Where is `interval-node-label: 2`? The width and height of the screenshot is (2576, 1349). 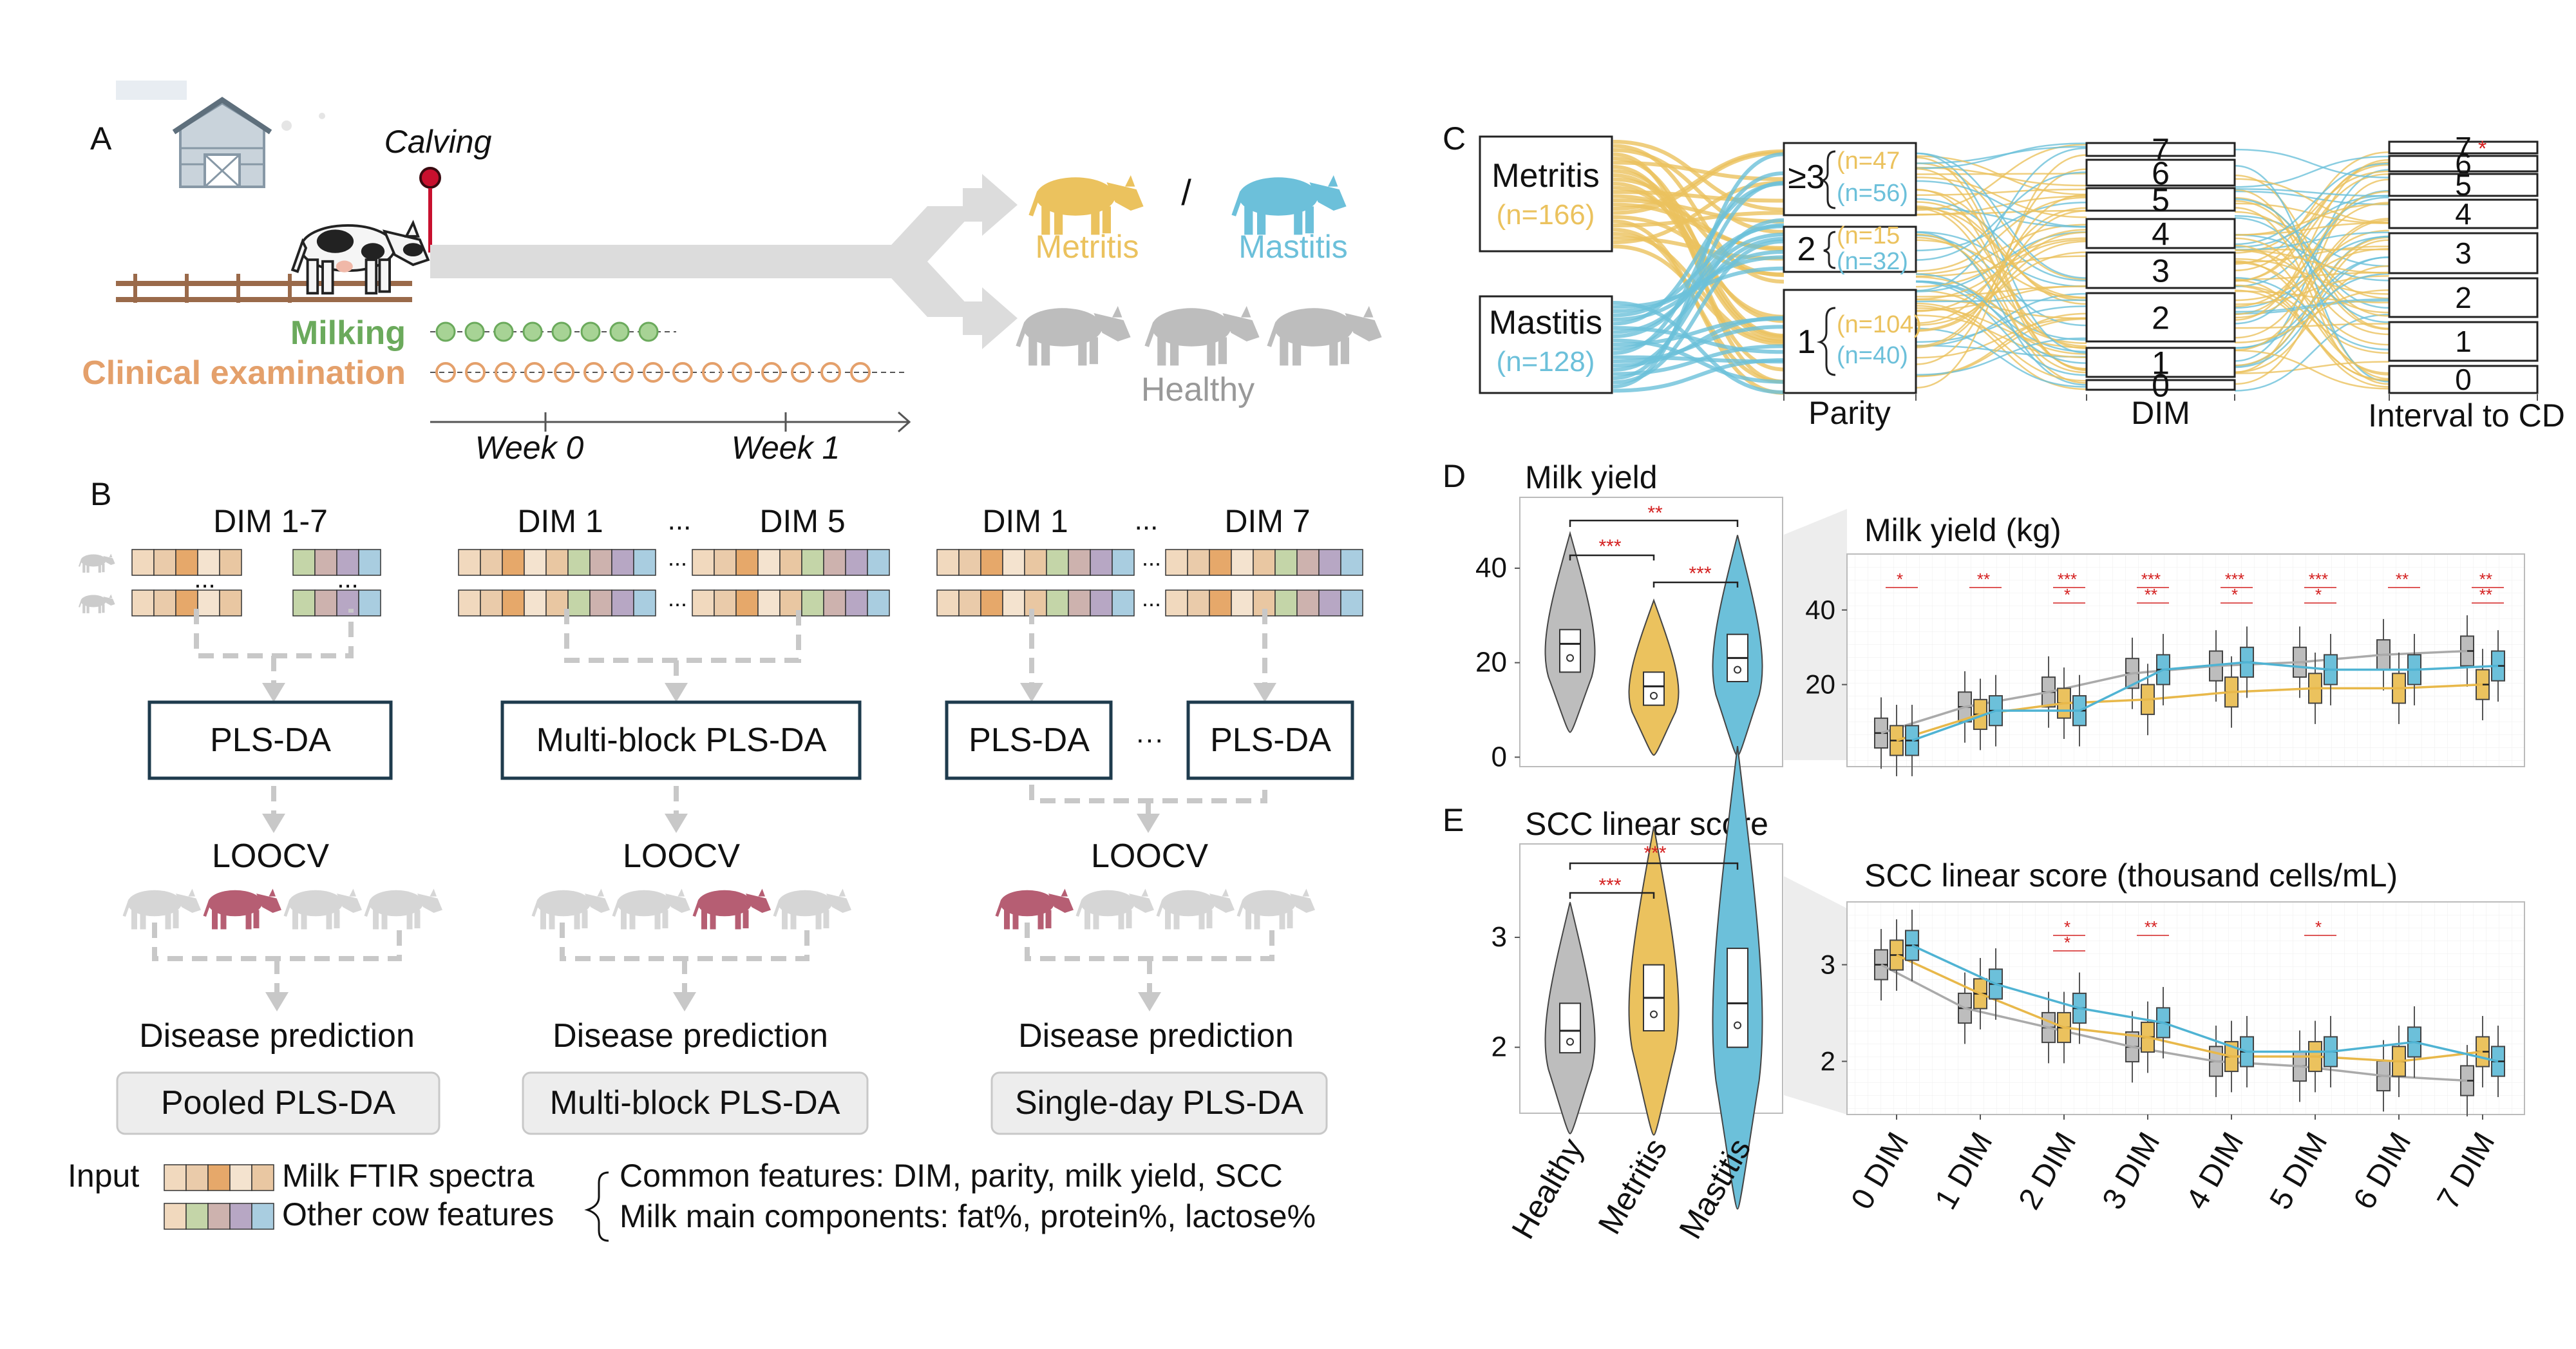
interval-node-label: 2 is located at coordinates (2463, 297).